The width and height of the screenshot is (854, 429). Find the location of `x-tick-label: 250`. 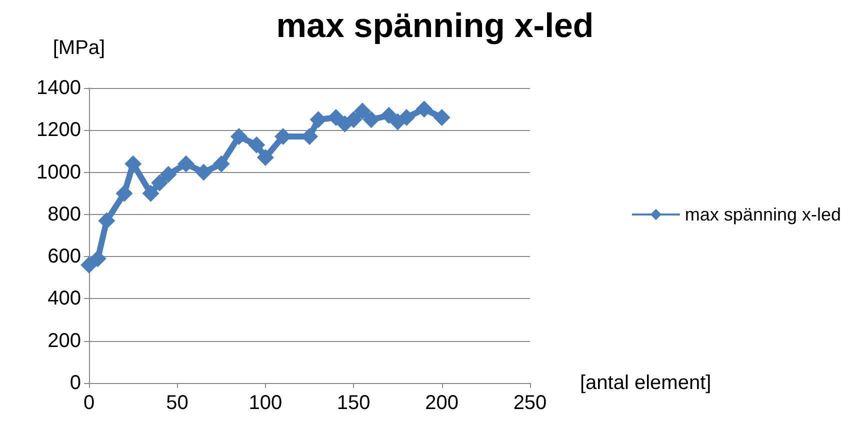

x-tick-label: 250 is located at coordinates (530, 403).